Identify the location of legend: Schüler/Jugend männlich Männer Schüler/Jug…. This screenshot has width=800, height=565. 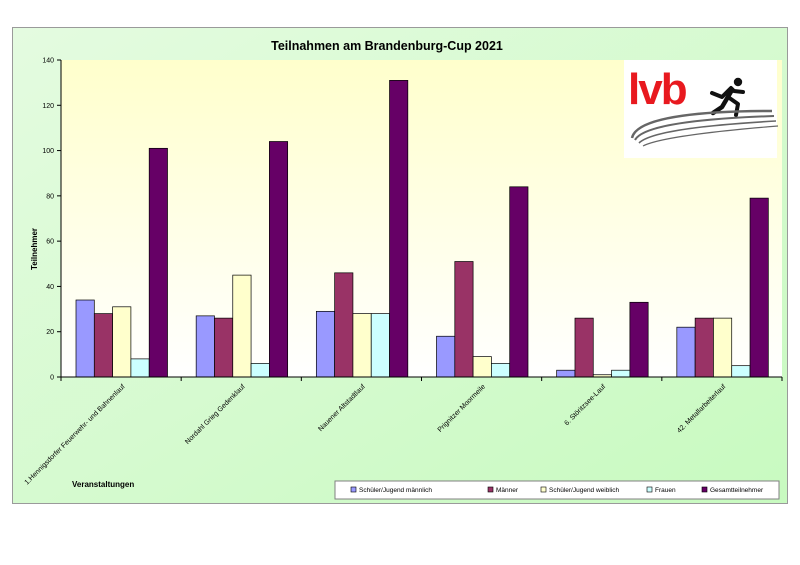
(557, 490).